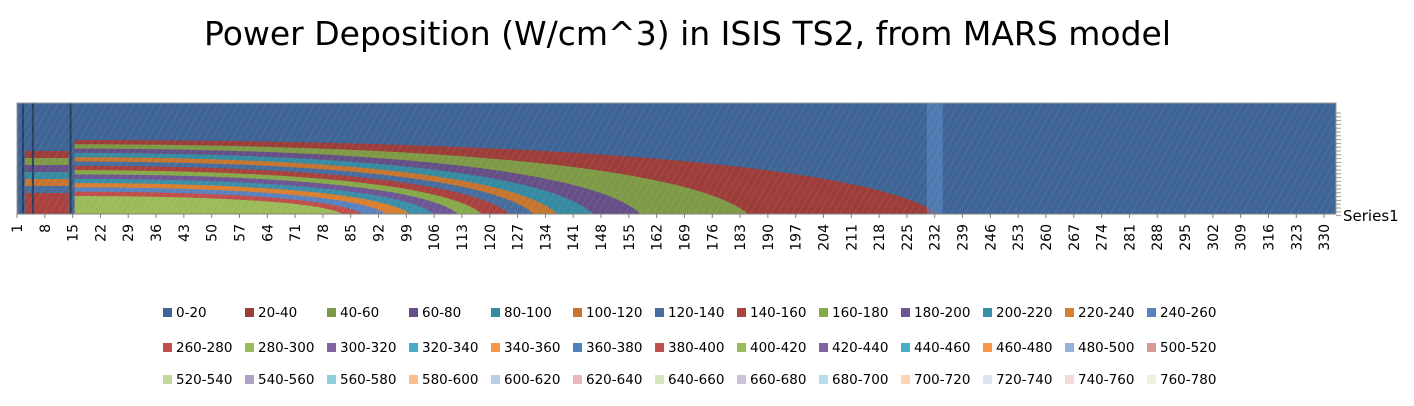 The width and height of the screenshot is (1414, 406). Describe the element at coordinates (991, 237) in the screenshot. I see `x-tick-label: 246` at that location.